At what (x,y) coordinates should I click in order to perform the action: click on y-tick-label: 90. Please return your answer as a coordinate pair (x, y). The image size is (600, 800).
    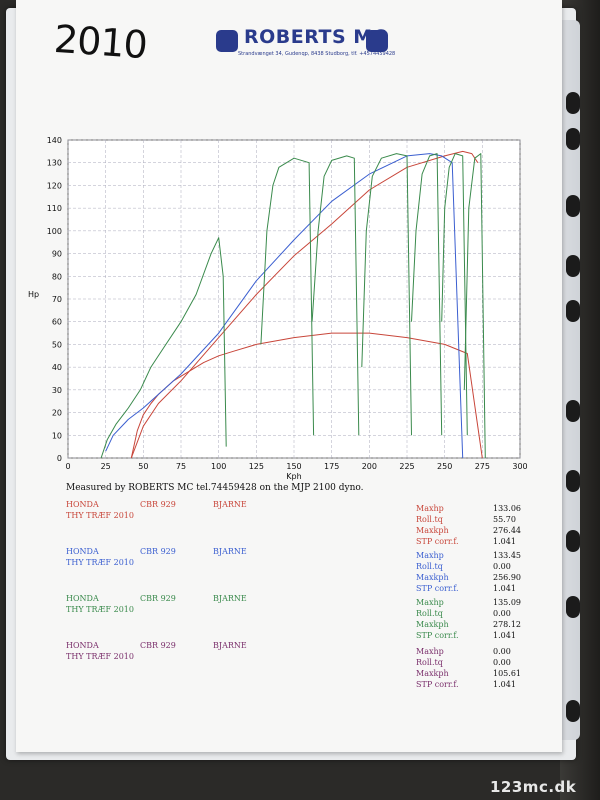
    Looking at the image, I should click on (57, 254).